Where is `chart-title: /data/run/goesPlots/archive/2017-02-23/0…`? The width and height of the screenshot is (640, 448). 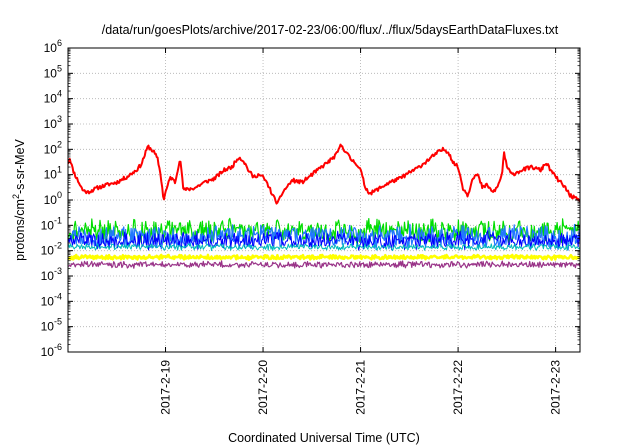
chart-title: /data/run/goesPlots/archive/2017-02-23/0… is located at coordinates (330, 30).